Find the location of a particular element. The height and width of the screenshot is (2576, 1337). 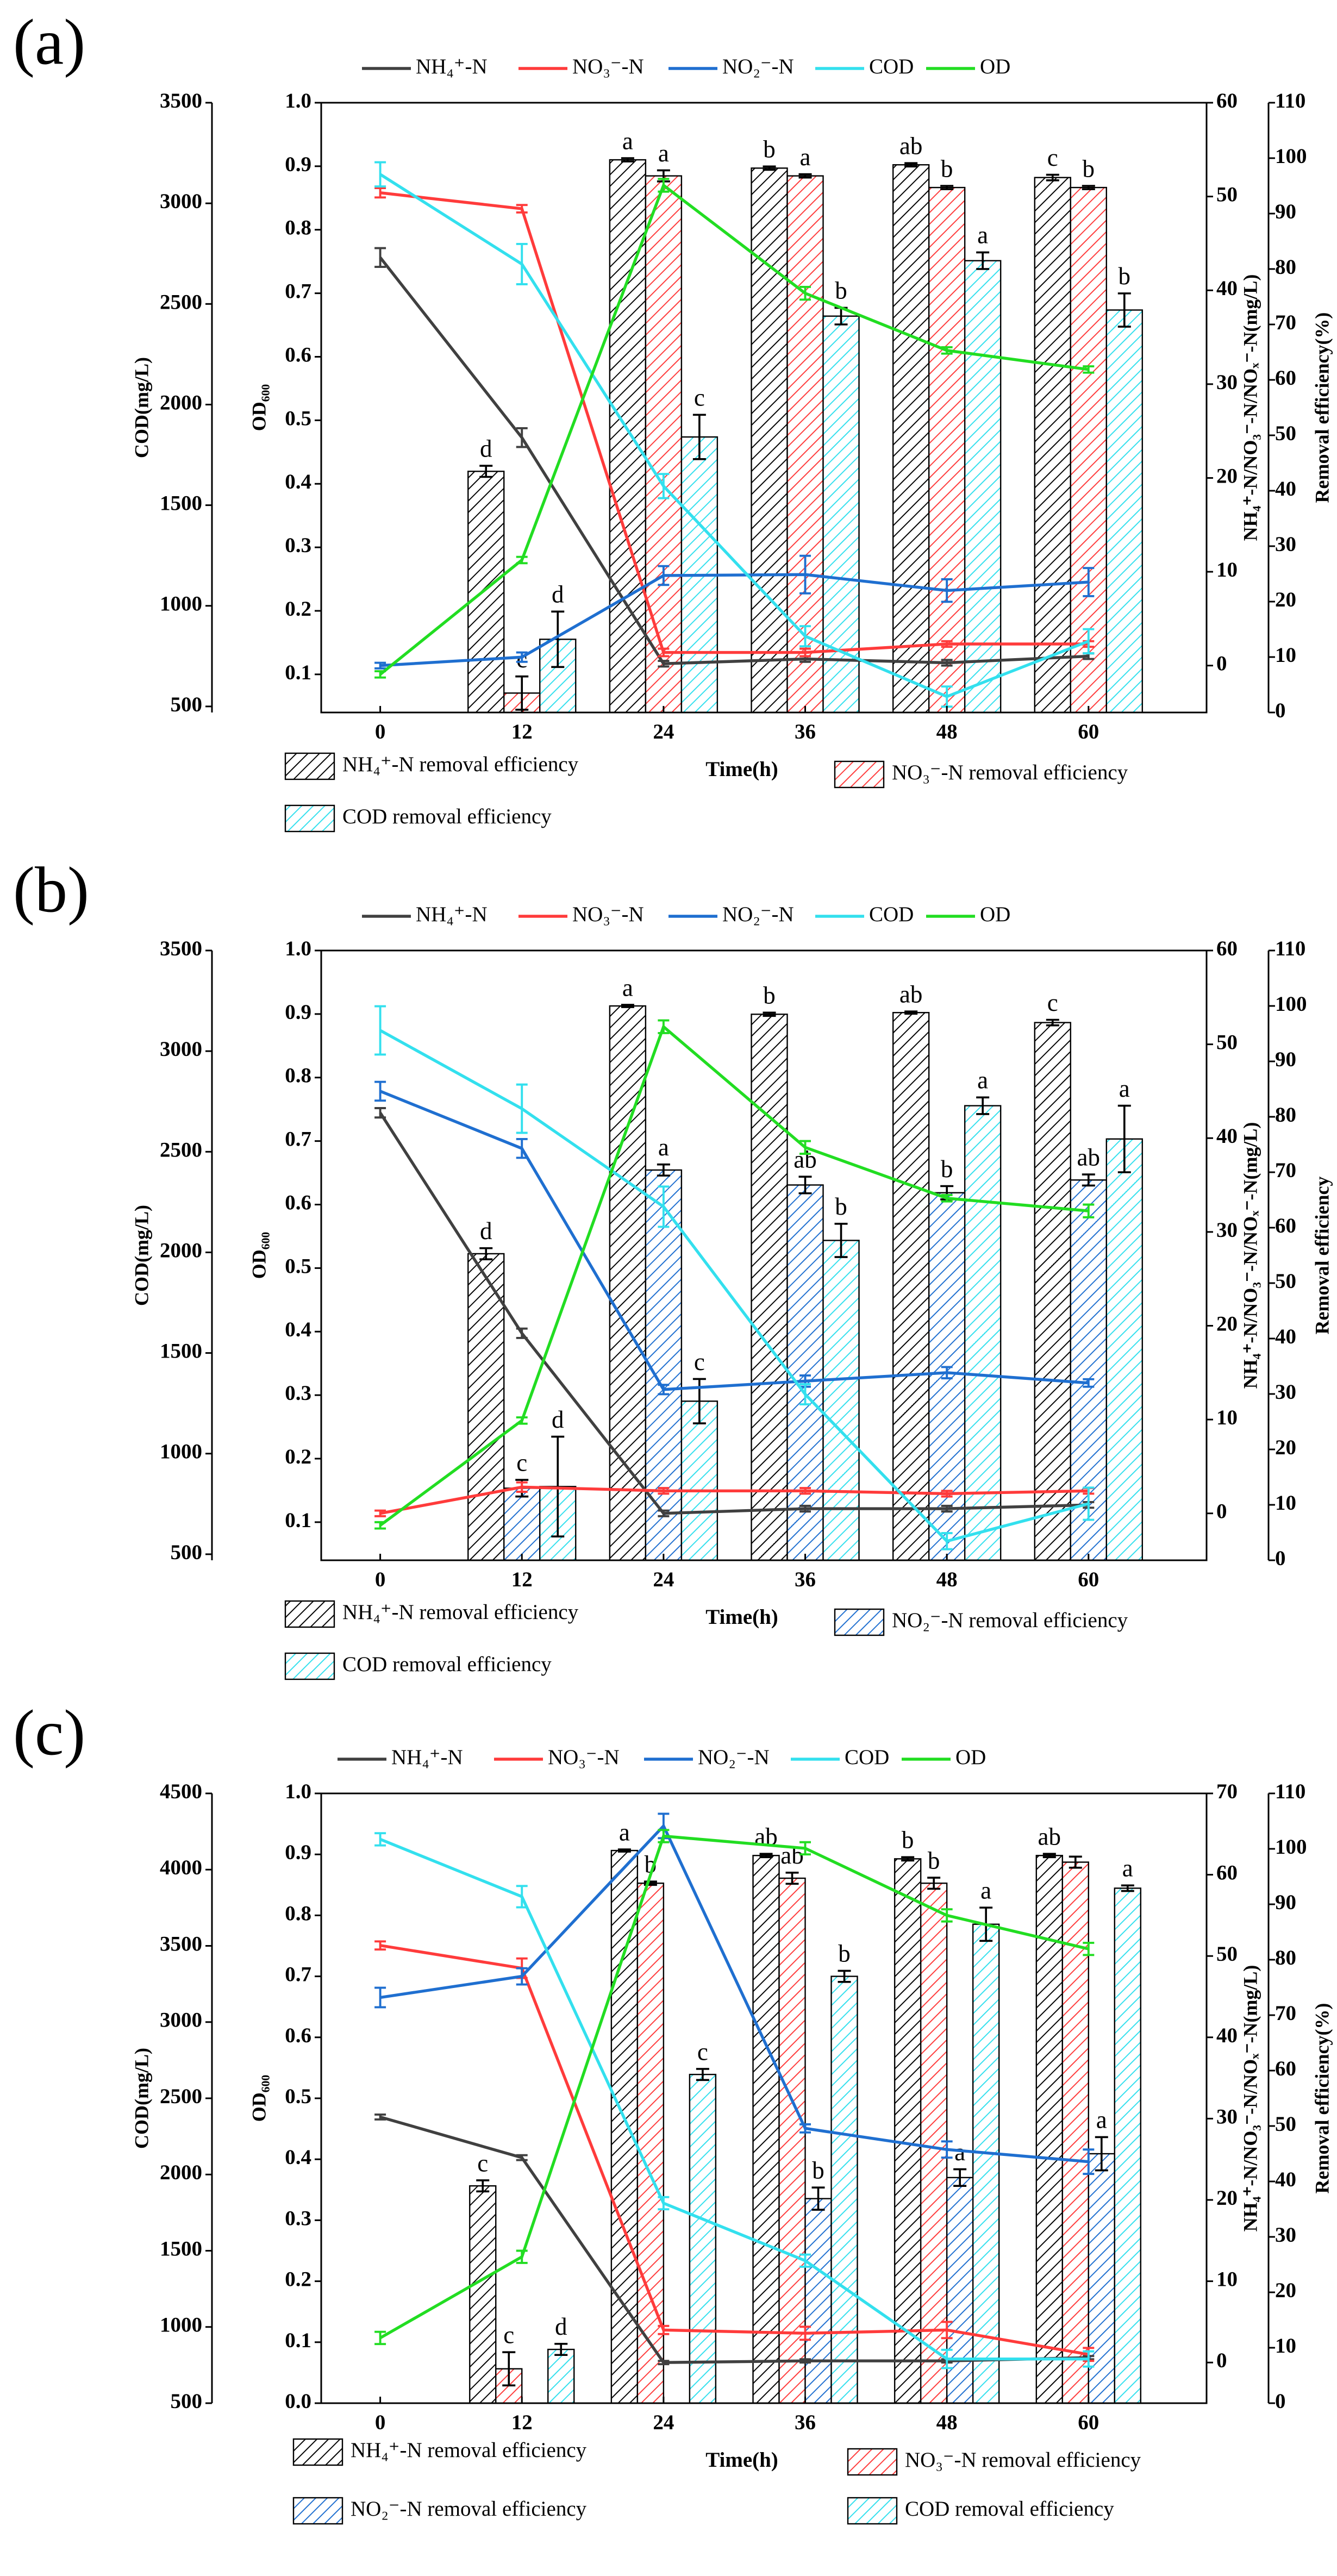

legend-swatch is located at coordinates (309, 766).